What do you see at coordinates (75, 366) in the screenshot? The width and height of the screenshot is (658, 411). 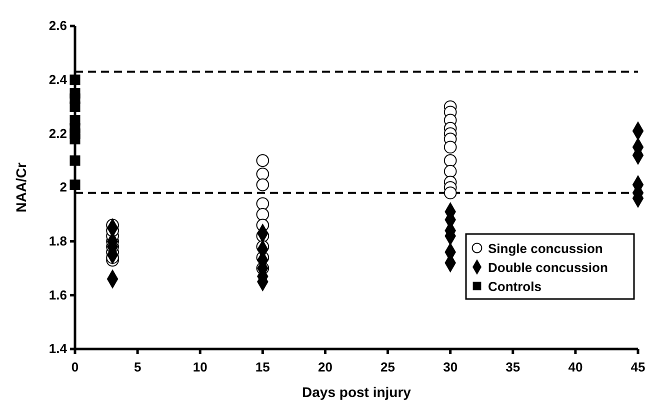 I see `x-tick-label: 0` at bounding box center [75, 366].